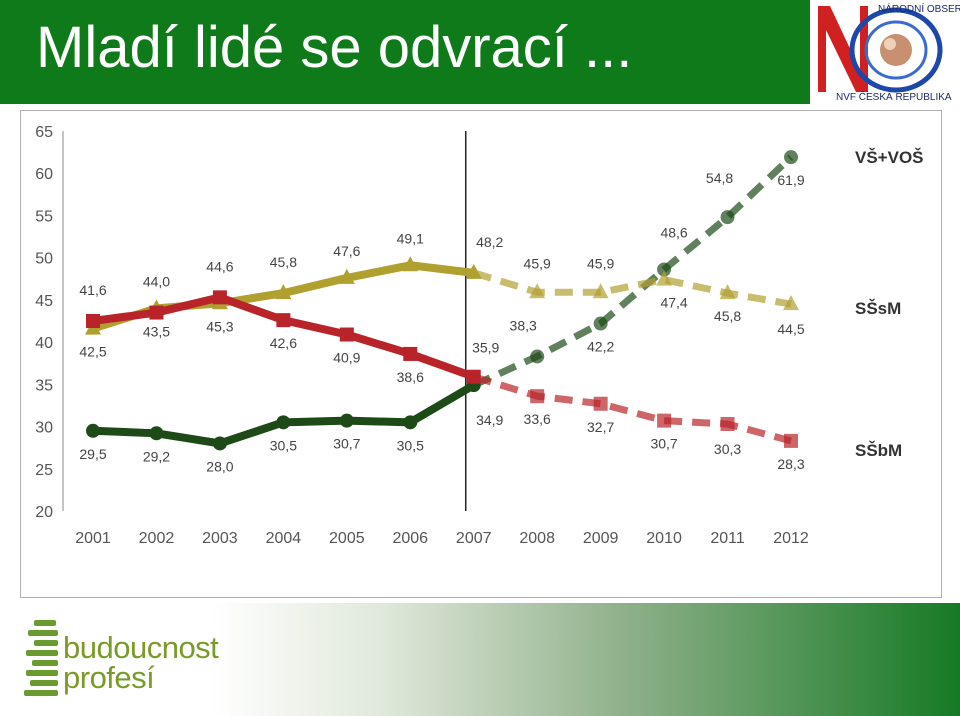 This screenshot has height=716, width=960. What do you see at coordinates (601, 538) in the screenshot?
I see `x-tick-label: 2009` at bounding box center [601, 538].